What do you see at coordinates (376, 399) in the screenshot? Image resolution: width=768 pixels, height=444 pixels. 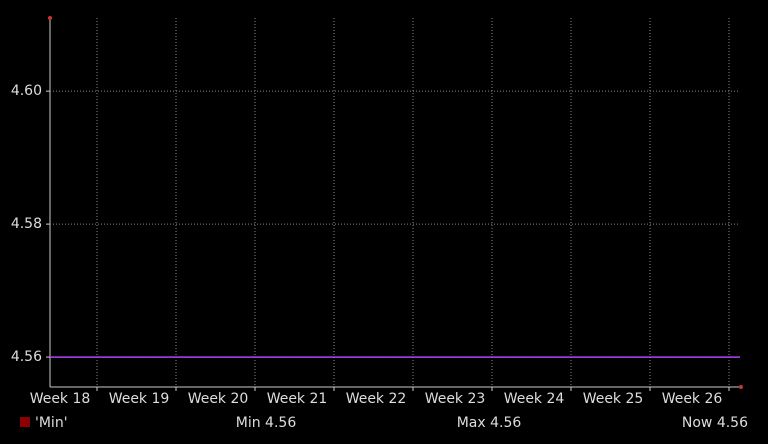 I see `x-tick-label: Week 22` at bounding box center [376, 399].